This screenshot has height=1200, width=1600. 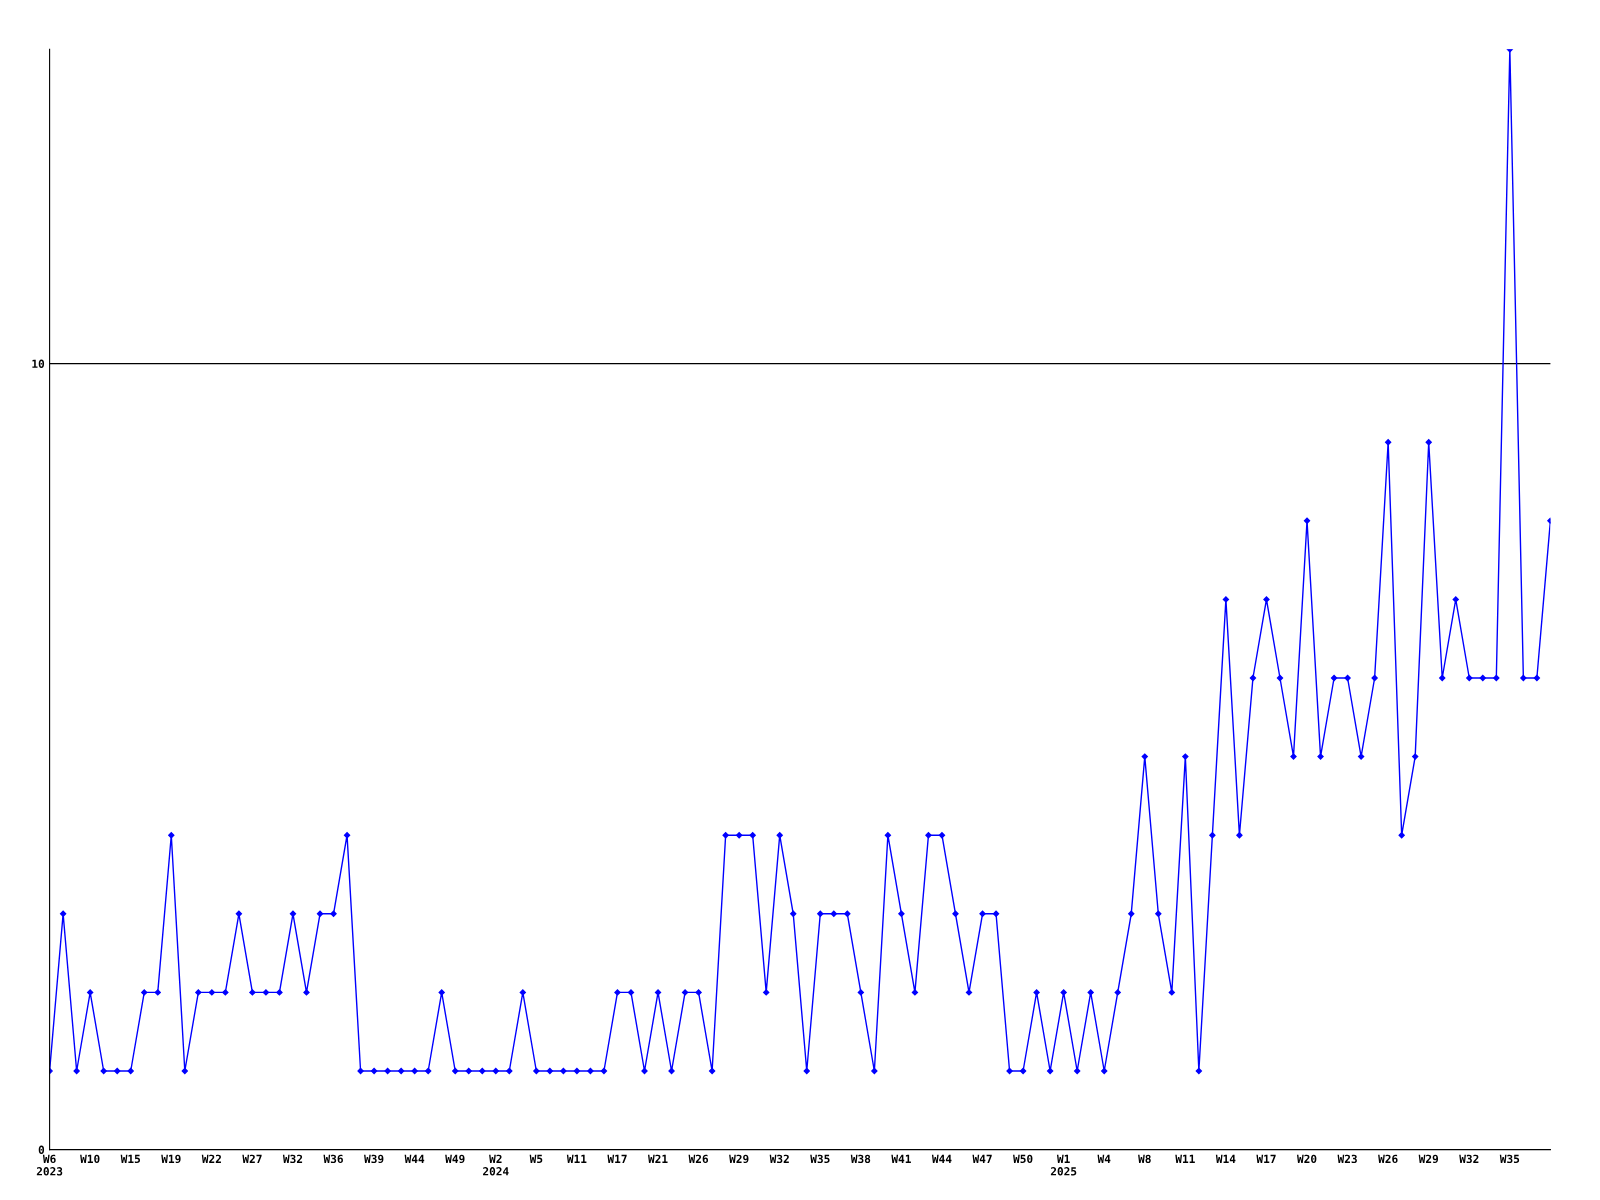 What do you see at coordinates (455, 1159) in the screenshot?
I see `x-tick-label: W49` at bounding box center [455, 1159].